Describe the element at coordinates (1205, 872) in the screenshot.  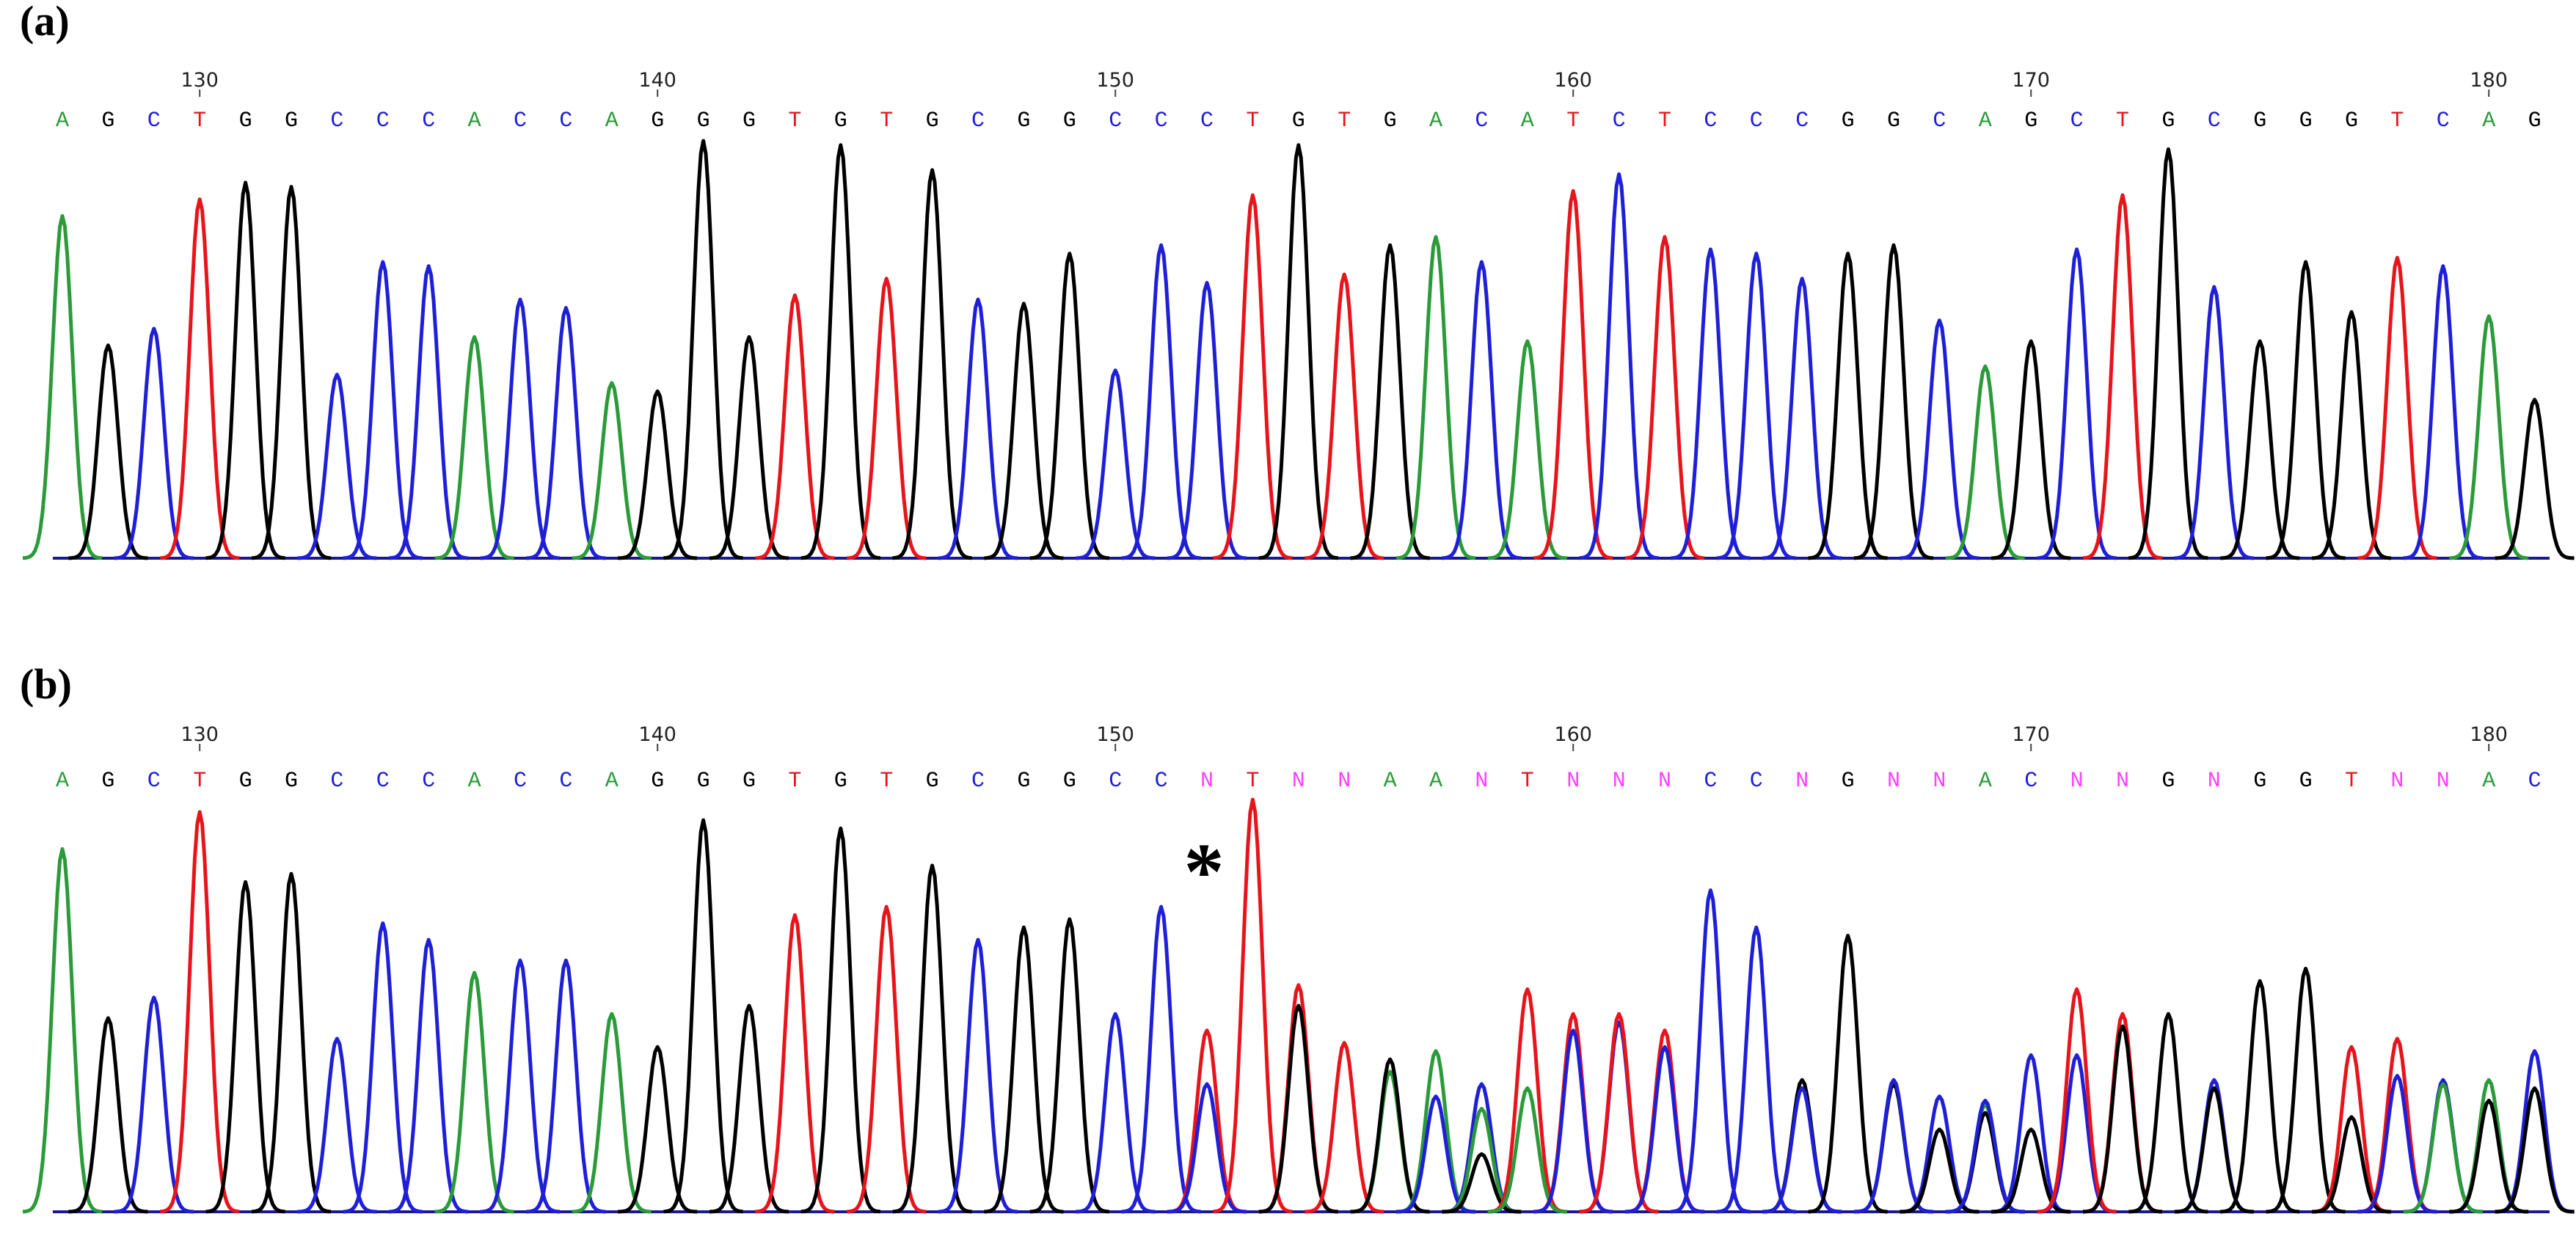
I see `mutation-marker: *` at that location.